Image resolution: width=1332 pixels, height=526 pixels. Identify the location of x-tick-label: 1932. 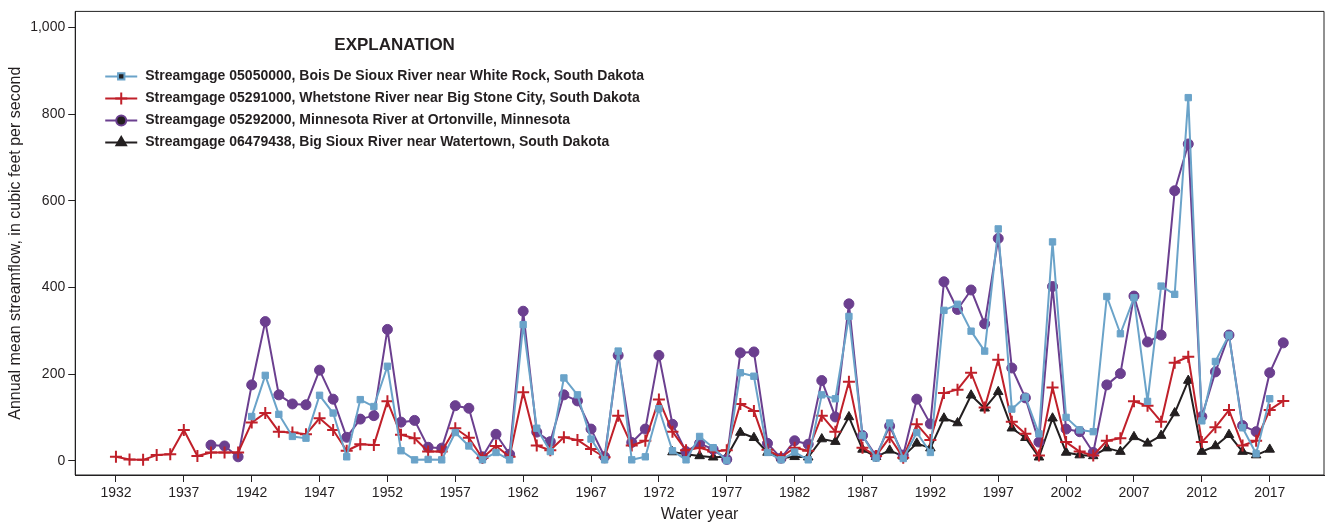
(116, 492).